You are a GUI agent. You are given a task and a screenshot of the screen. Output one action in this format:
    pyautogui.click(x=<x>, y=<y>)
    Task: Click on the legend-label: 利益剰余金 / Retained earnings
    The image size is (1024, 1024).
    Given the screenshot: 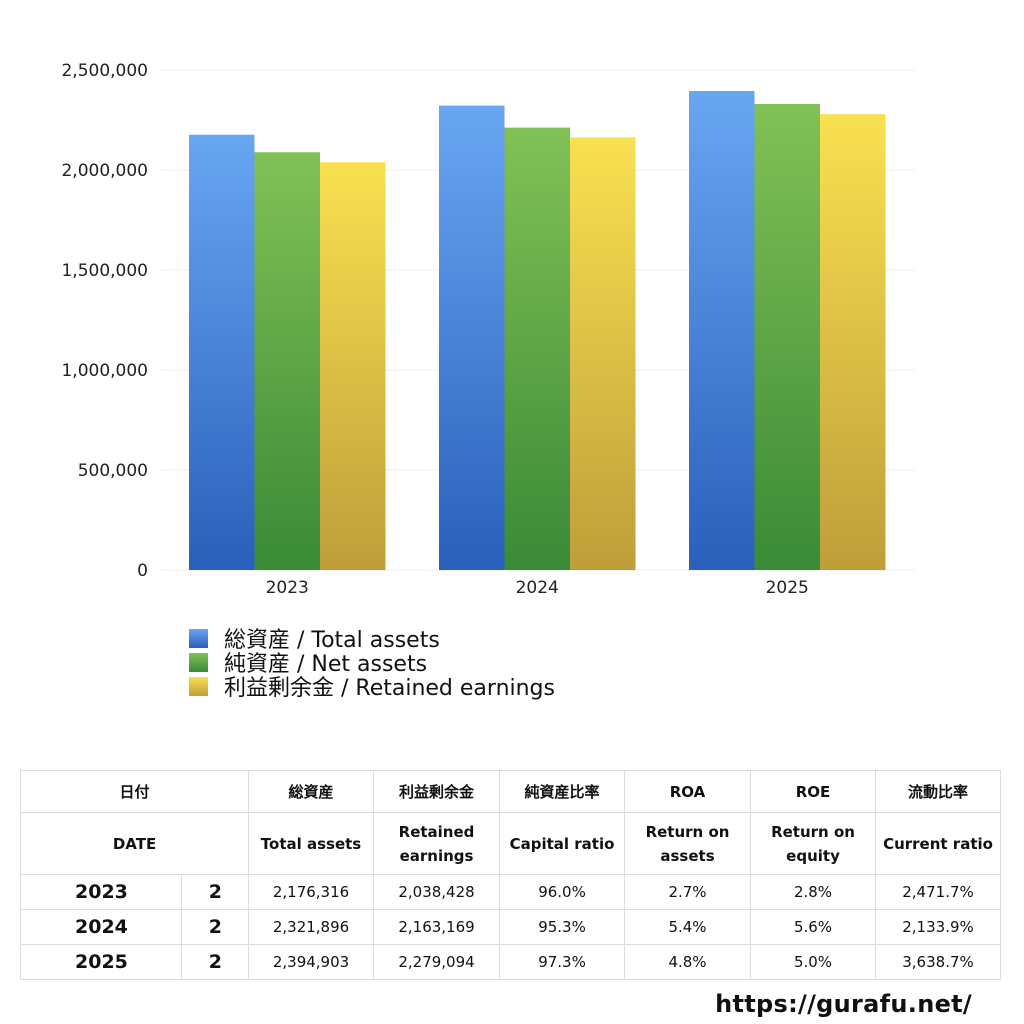 What is the action you would take?
    pyautogui.click(x=389, y=688)
    